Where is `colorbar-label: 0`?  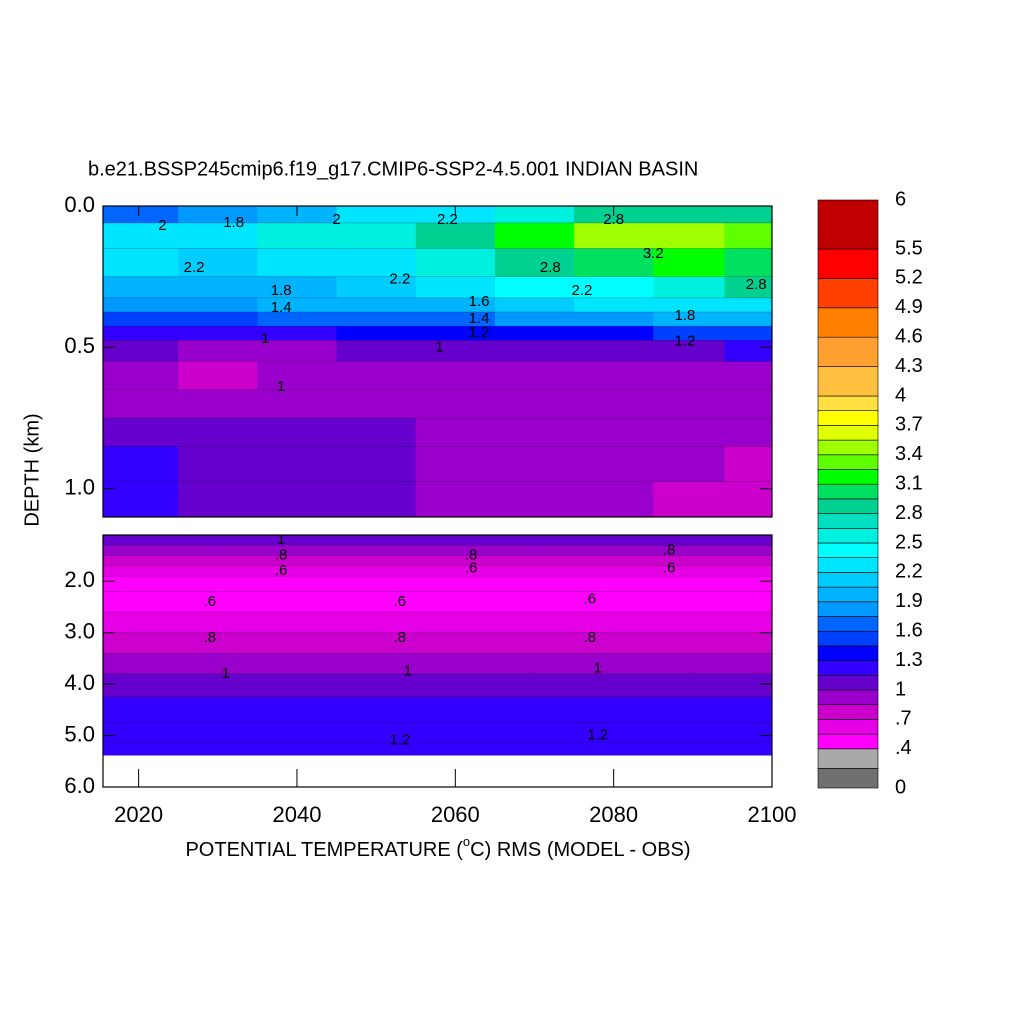 colorbar-label: 0 is located at coordinates (900, 787).